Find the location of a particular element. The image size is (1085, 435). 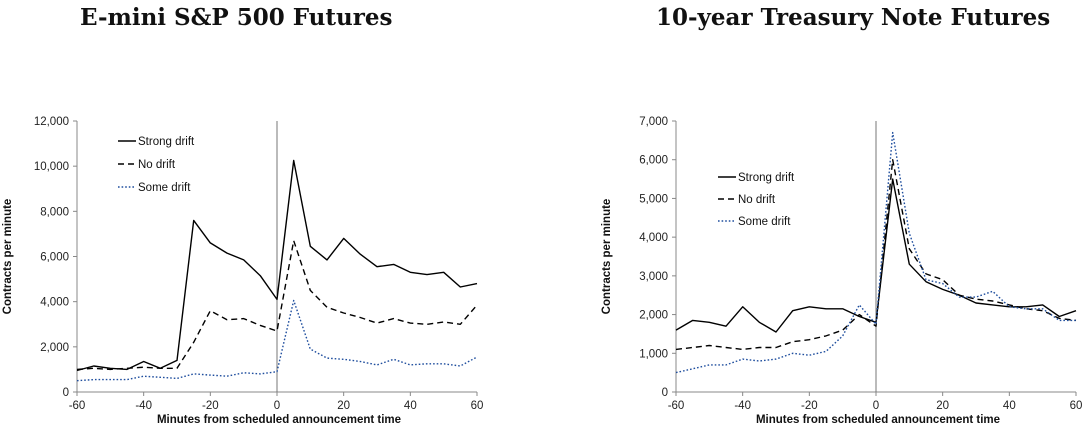

series-line-some-drift is located at coordinates (277, 340).